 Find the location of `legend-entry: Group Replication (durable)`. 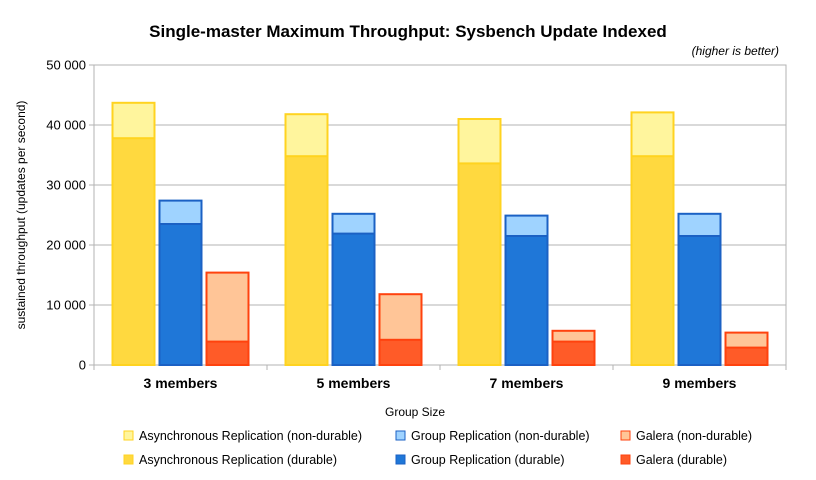

legend-entry: Group Replication (durable) is located at coordinates (488, 460).